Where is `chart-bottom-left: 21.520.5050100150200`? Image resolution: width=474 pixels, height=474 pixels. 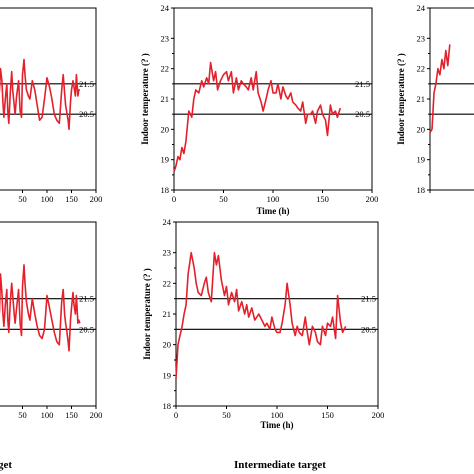 chart-bottom-left: 21.520.5050100150200 is located at coordinates (51, 320).